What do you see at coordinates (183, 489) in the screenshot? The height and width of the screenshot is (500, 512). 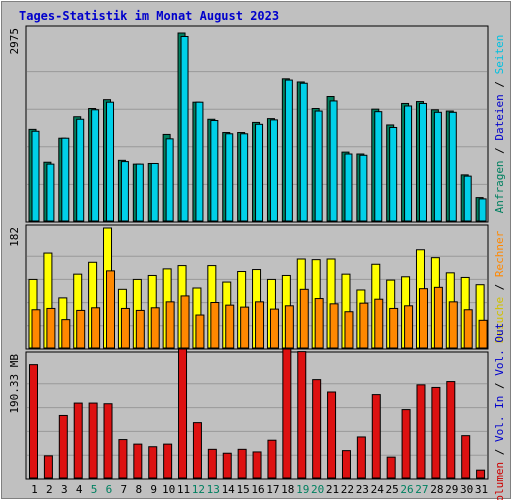 I see `x-tick-label: 11` at bounding box center [183, 489].